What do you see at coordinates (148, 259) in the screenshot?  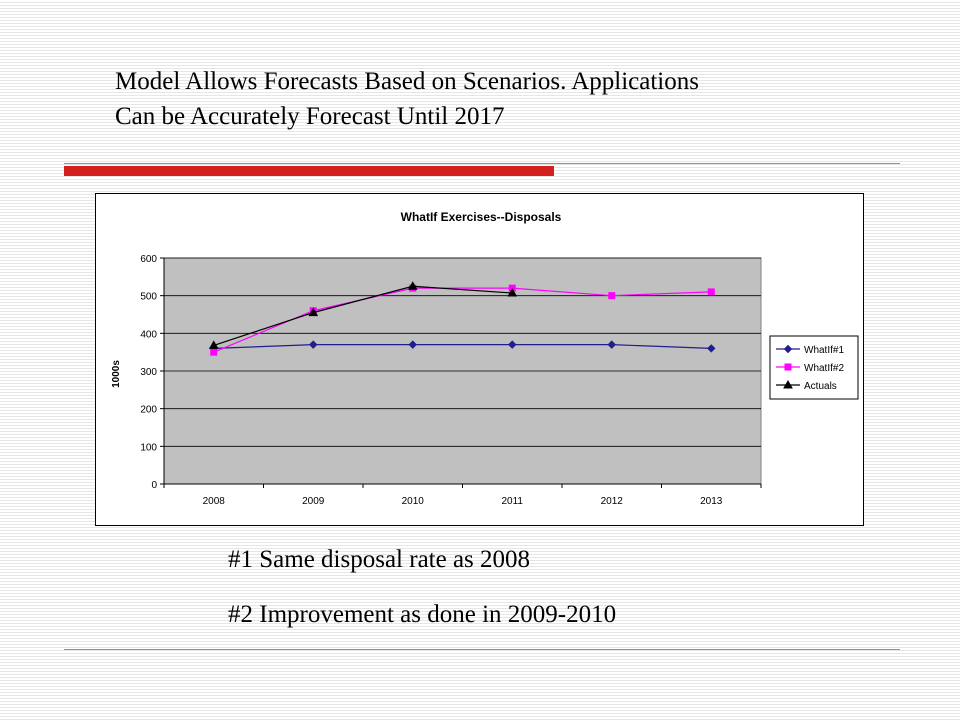 I see `y-tick-label: 600` at bounding box center [148, 259].